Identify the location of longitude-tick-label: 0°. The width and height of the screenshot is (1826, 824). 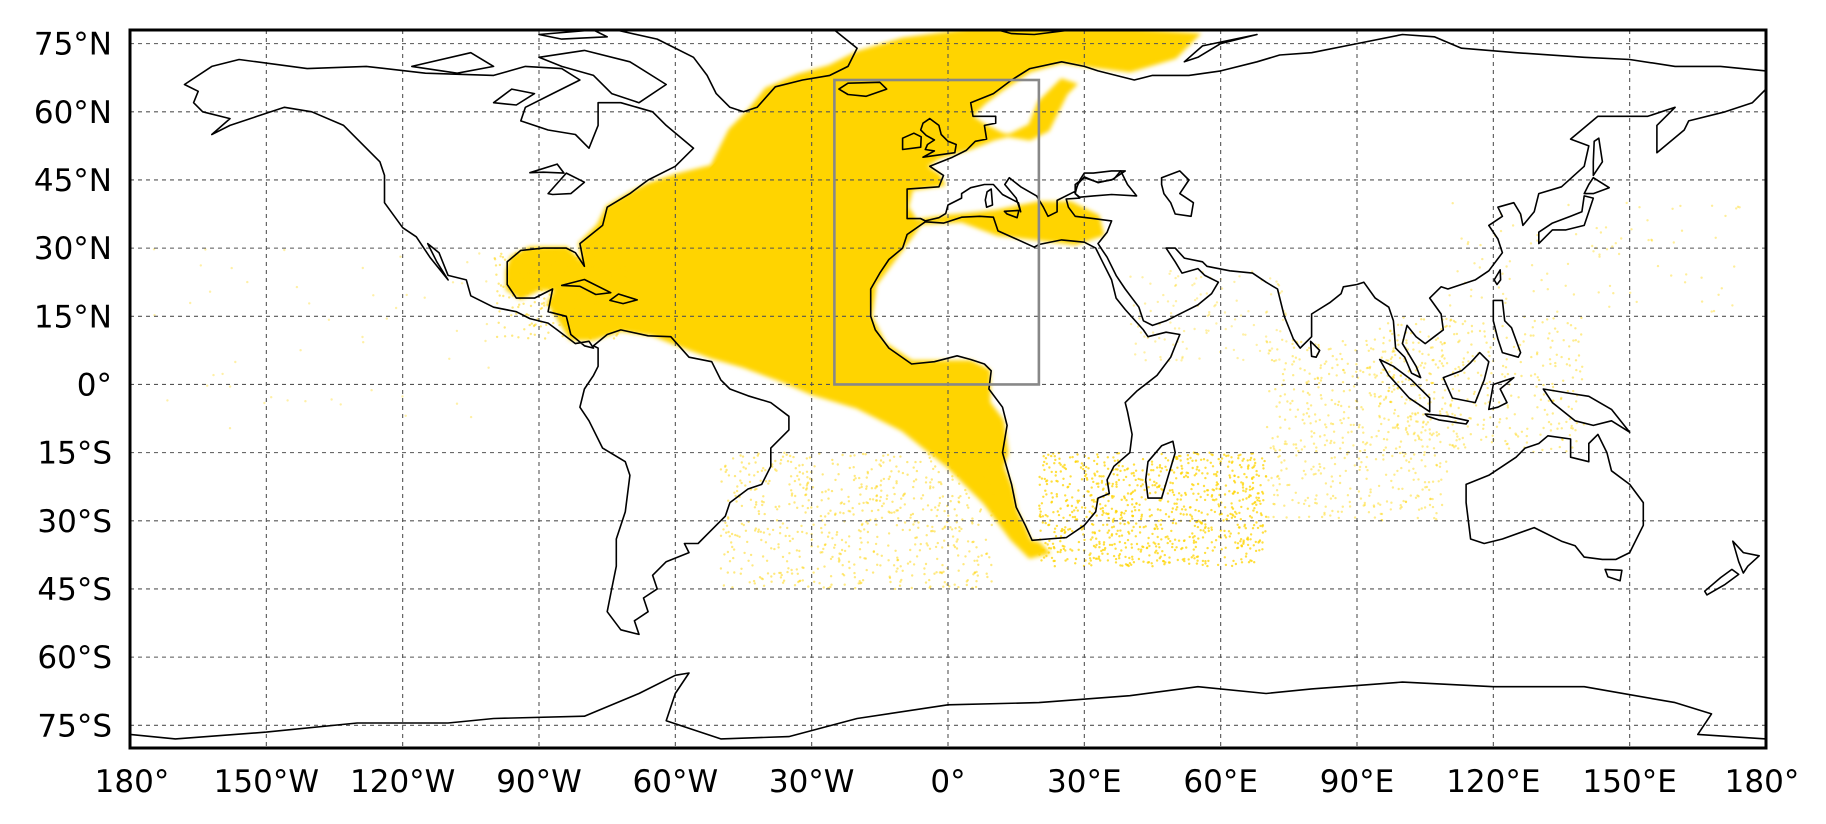
(947, 782).